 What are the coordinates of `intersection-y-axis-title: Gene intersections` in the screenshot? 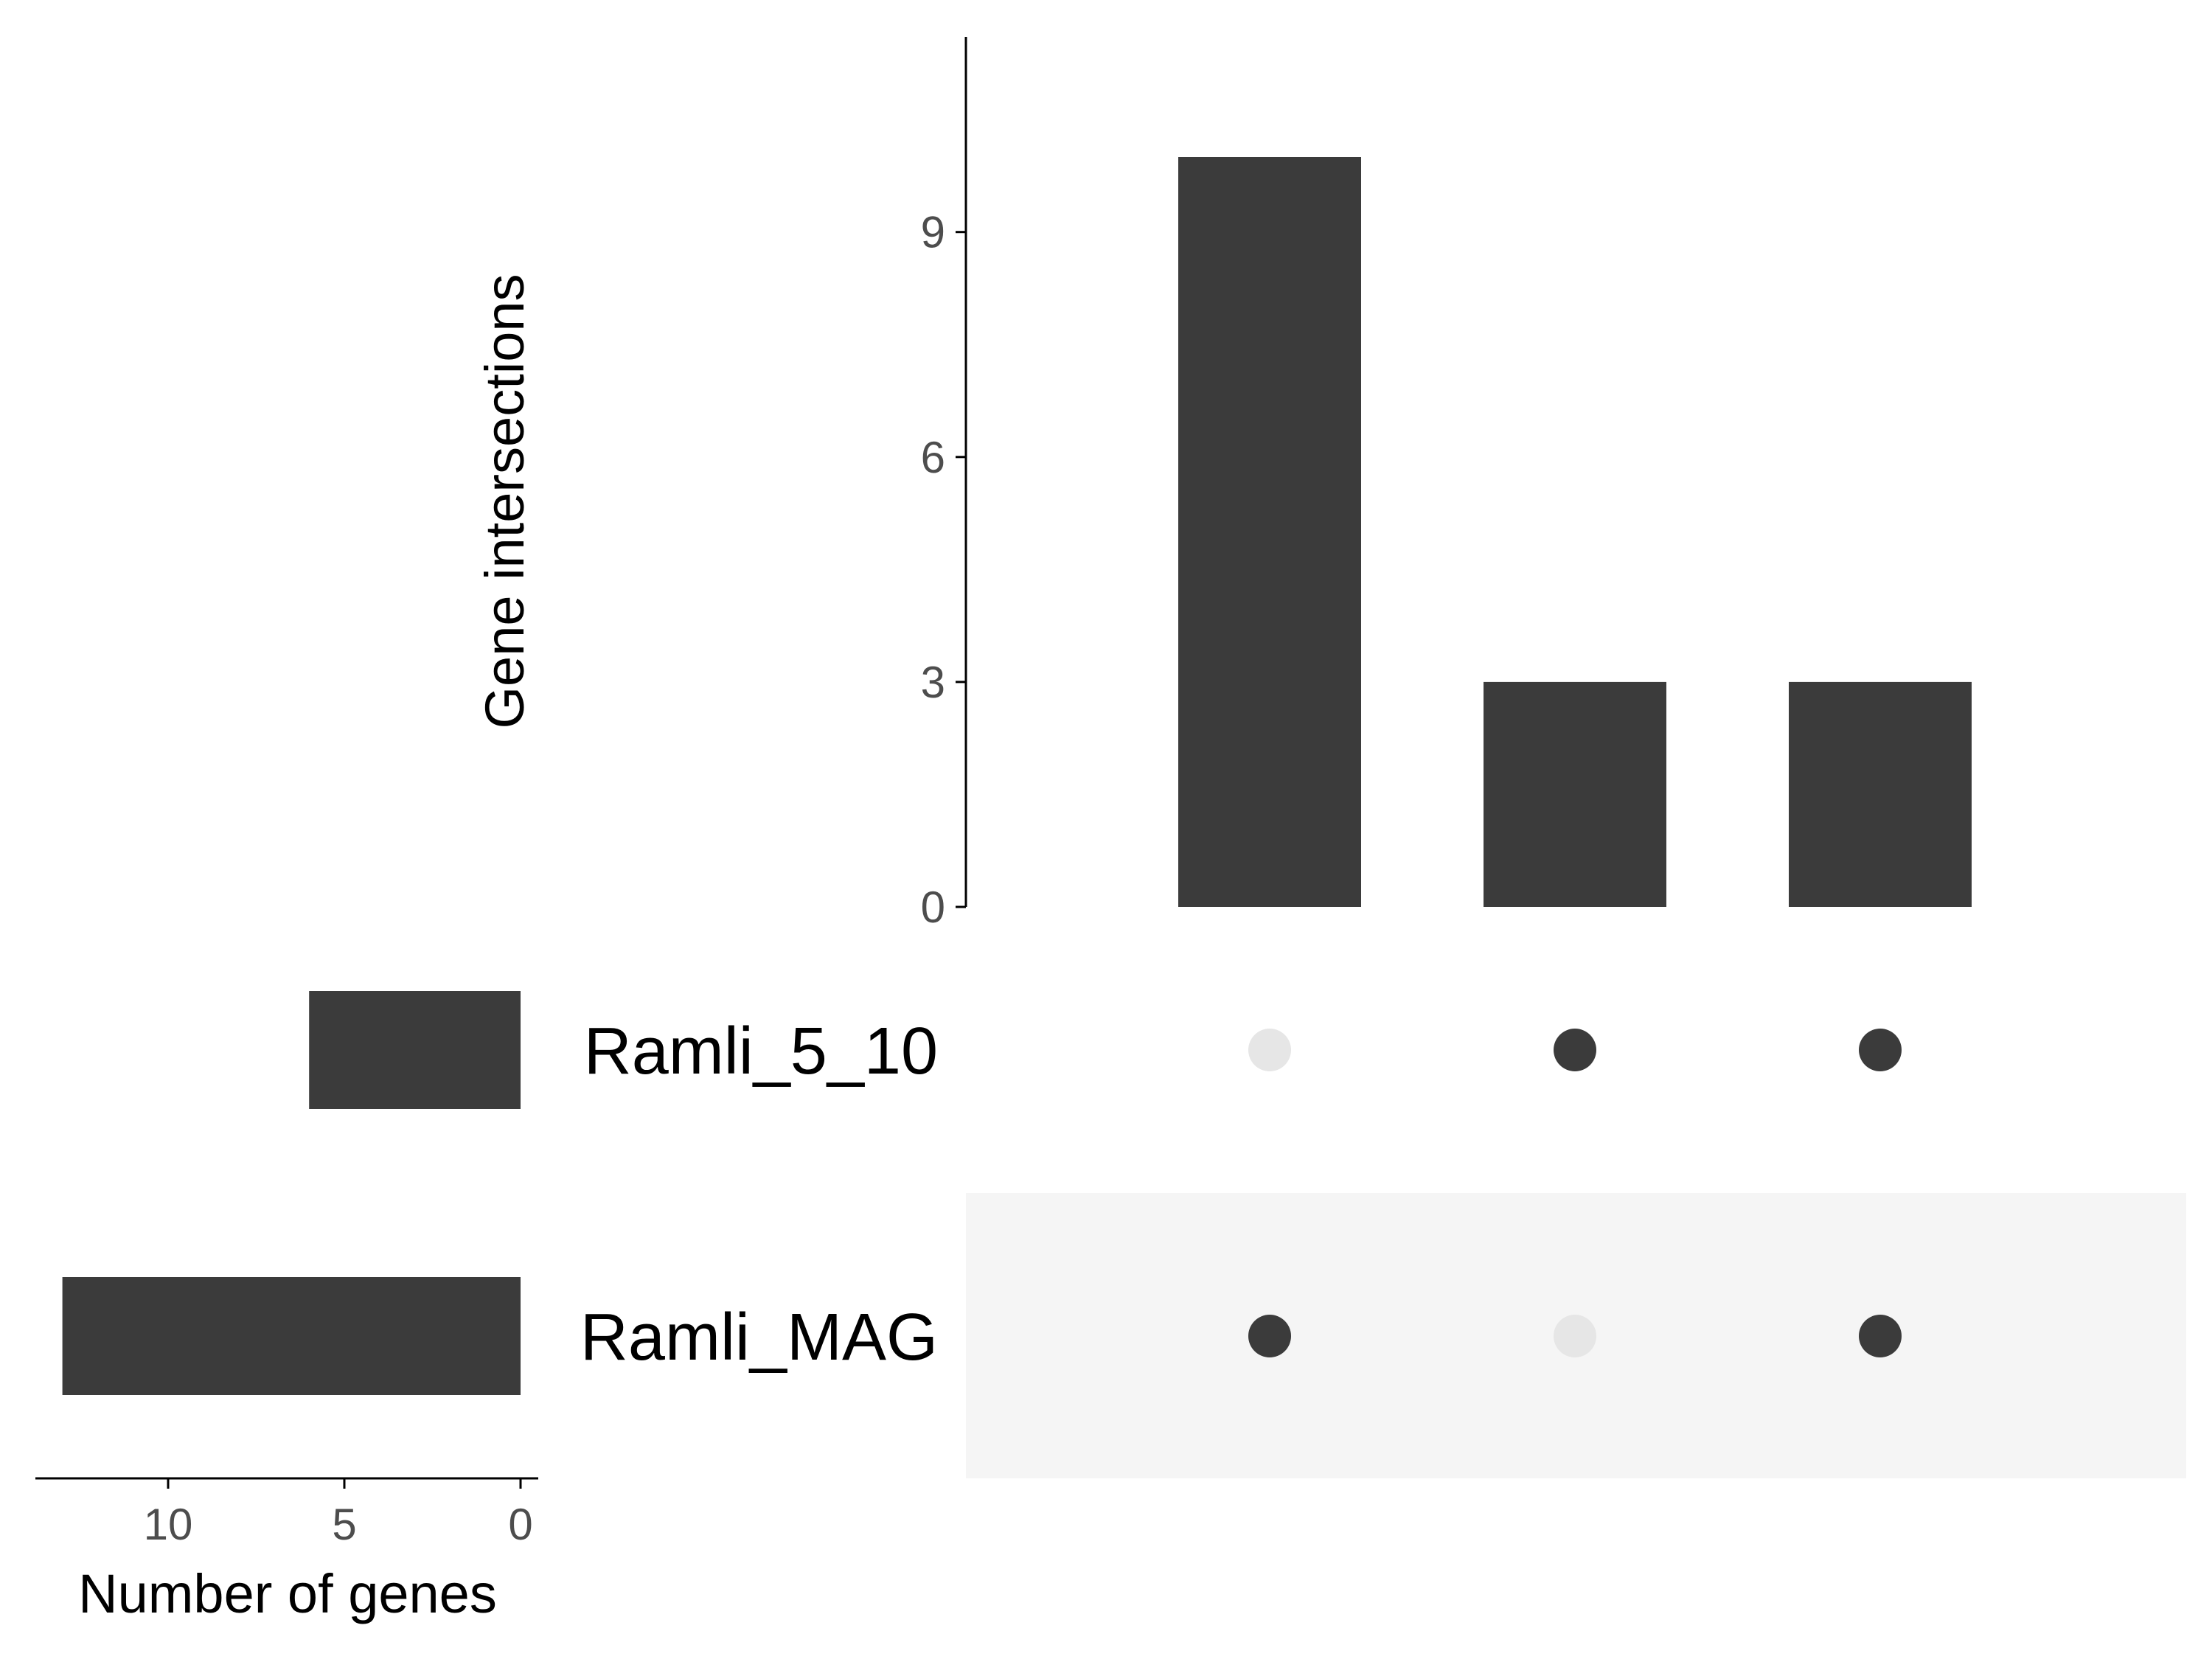 It's located at (504, 501).